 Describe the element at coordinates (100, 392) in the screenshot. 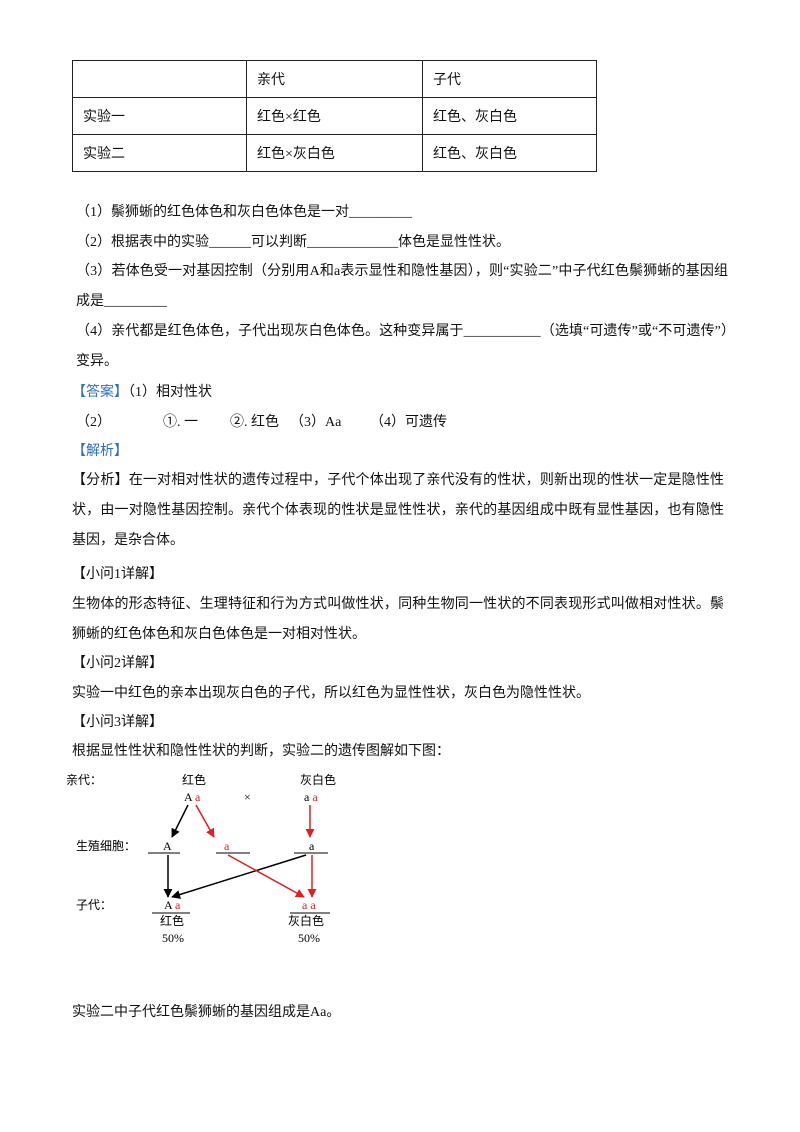

I see `answer-label: 【答案】` at that location.